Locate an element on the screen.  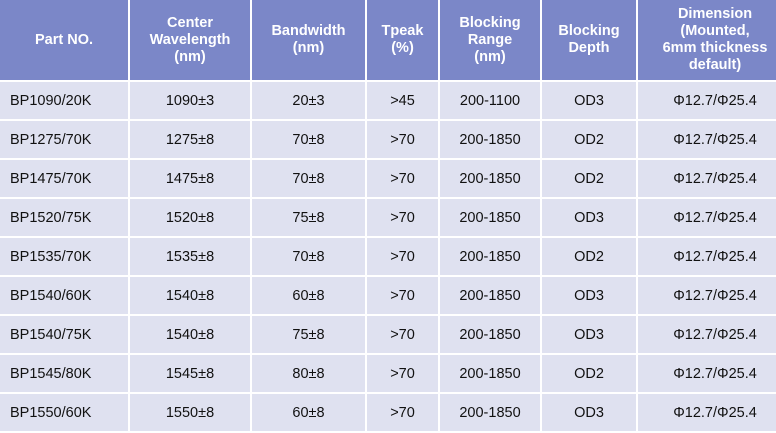
header-tpeak: Tpeak (%) is located at coordinates (402, 40).